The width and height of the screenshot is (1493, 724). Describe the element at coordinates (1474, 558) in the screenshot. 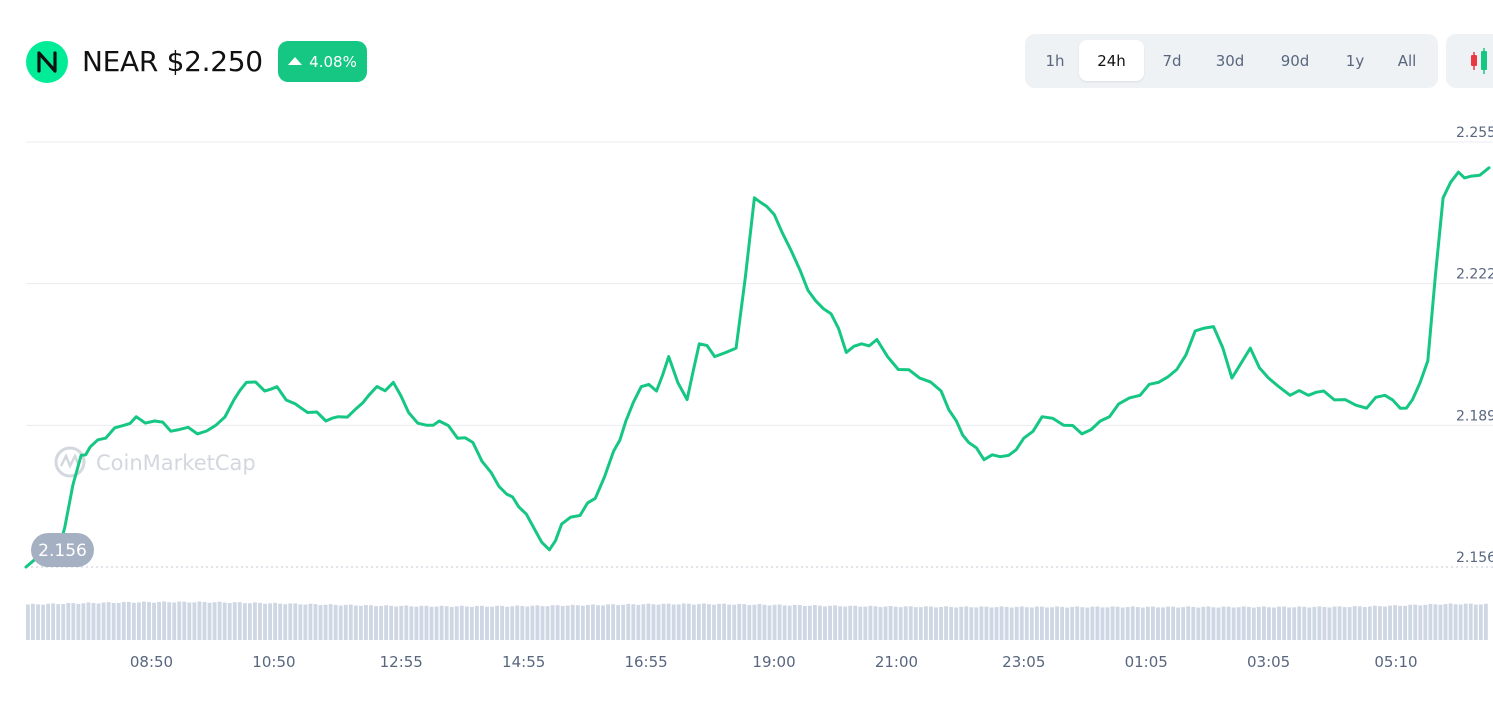

I see `y-tick-label: 2.156` at that location.